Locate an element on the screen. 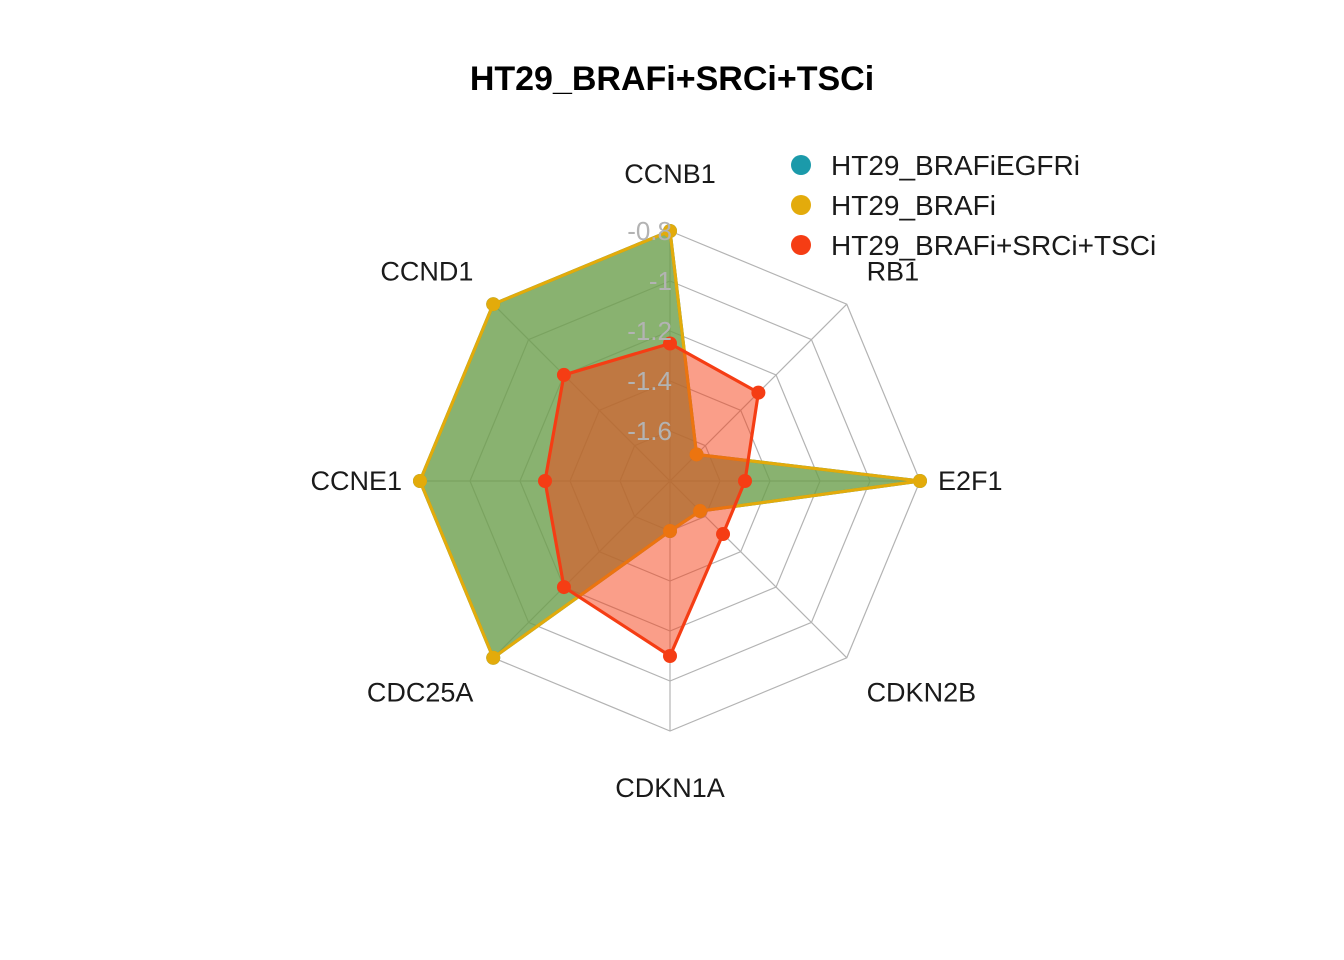  axis-label: CDKN1A is located at coordinates (670, 788).